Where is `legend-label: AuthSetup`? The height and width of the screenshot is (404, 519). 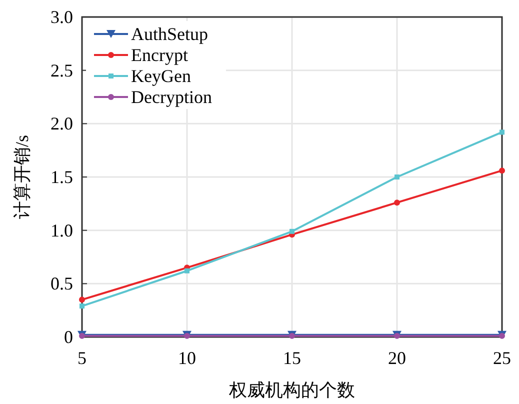
legend-label: AuthSetup is located at coordinates (169, 34).